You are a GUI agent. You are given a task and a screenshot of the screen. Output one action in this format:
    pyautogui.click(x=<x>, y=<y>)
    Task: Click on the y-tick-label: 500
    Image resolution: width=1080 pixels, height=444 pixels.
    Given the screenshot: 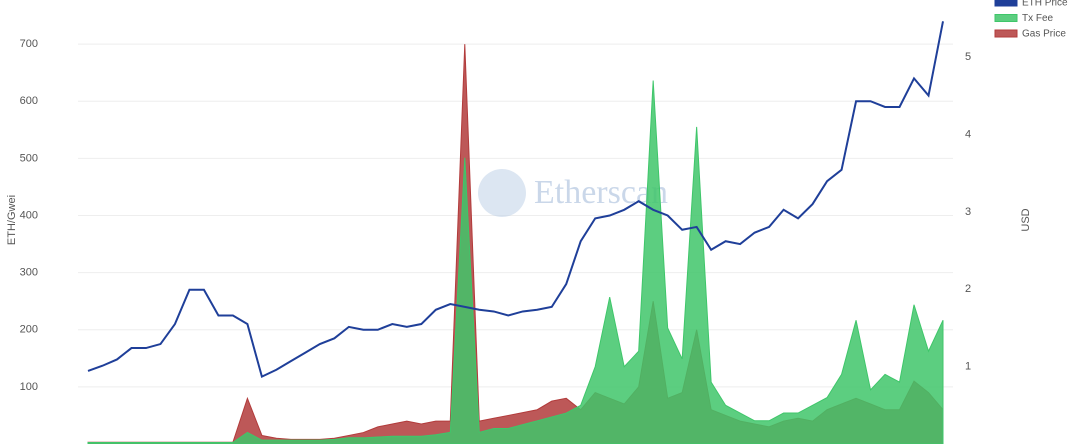 What is the action you would take?
    pyautogui.click(x=29, y=158)
    